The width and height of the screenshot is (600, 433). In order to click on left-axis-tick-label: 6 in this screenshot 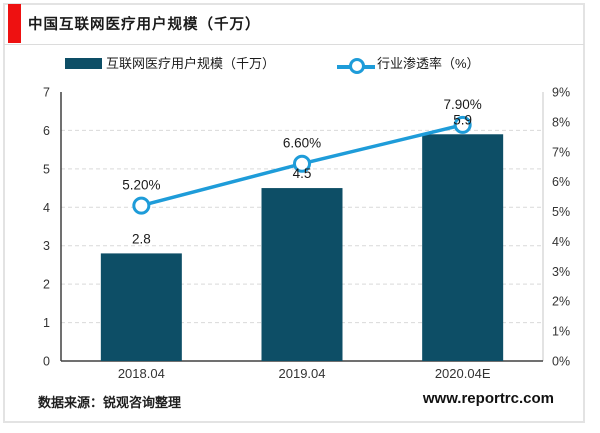, I will do `click(46, 131)`.